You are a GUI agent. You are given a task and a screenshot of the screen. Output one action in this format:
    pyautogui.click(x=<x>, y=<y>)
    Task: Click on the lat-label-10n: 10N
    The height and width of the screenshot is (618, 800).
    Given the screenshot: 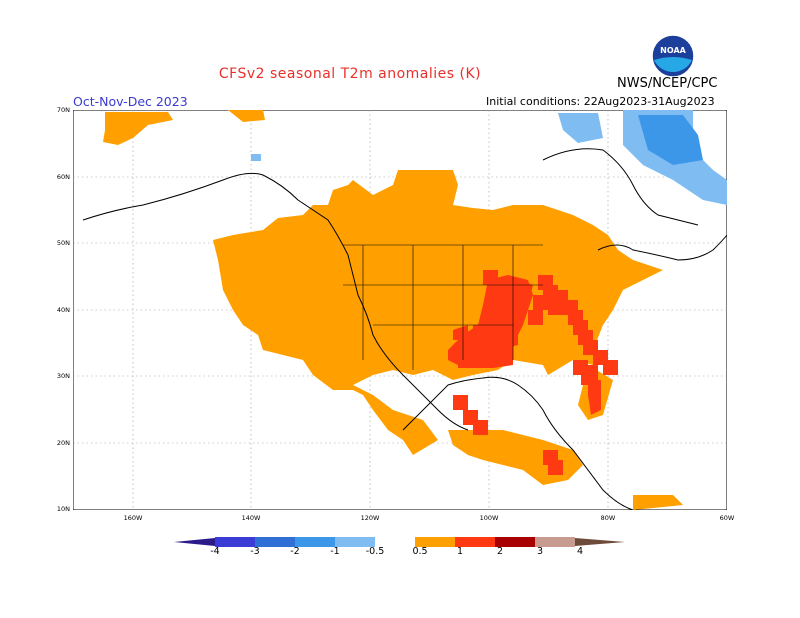 What is the action you would take?
    pyautogui.click(x=63, y=509)
    